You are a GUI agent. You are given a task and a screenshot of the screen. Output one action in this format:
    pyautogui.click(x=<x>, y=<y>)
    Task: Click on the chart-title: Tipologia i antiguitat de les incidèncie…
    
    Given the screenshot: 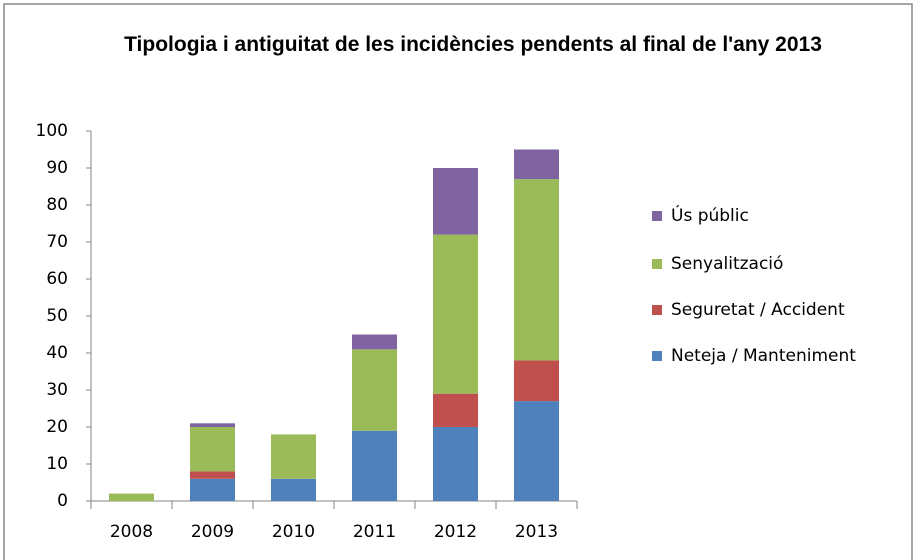 What is the action you would take?
    pyautogui.click(x=473, y=44)
    